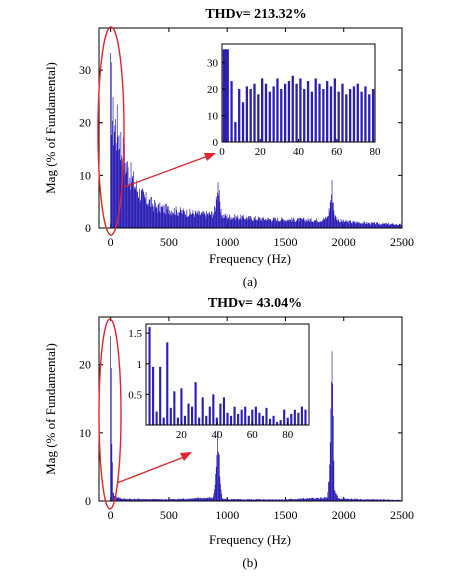 This screenshot has width=474, height=577. What do you see at coordinates (135, 395) in the screenshot?
I see `panel-b-inset-ytick-label: 0.5` at bounding box center [135, 395].